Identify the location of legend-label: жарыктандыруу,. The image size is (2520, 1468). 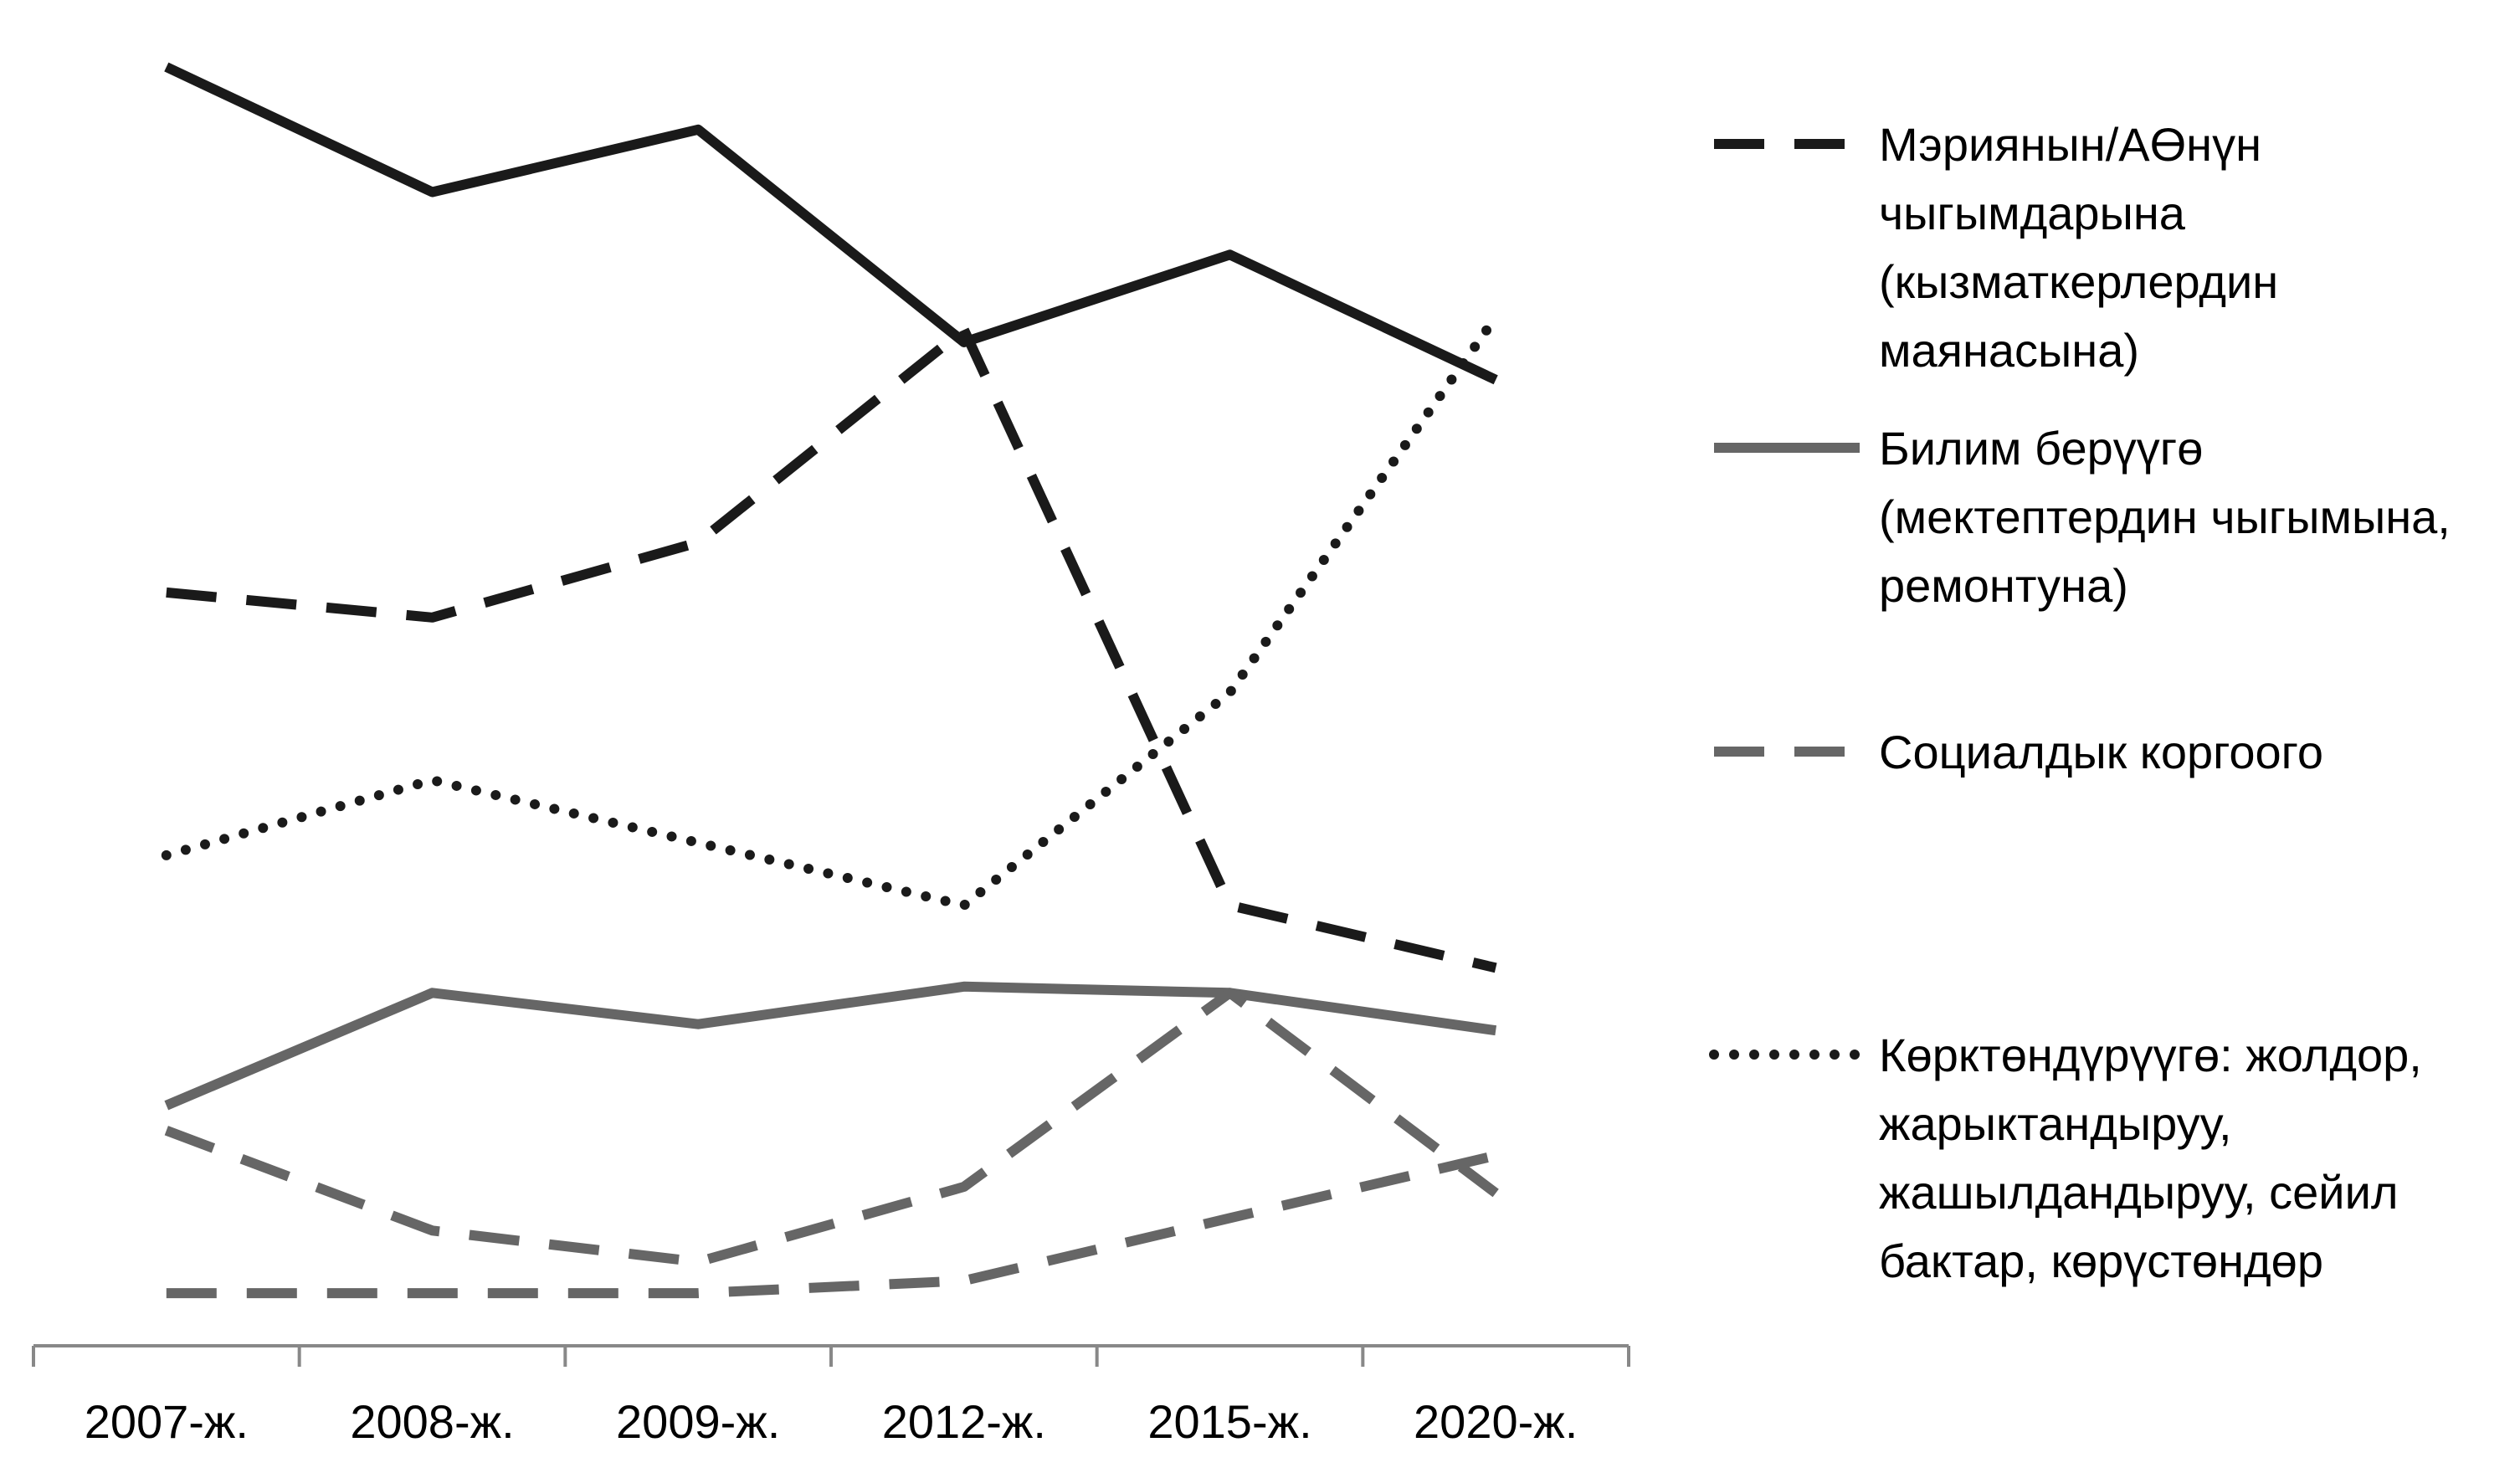
(2055, 1123).